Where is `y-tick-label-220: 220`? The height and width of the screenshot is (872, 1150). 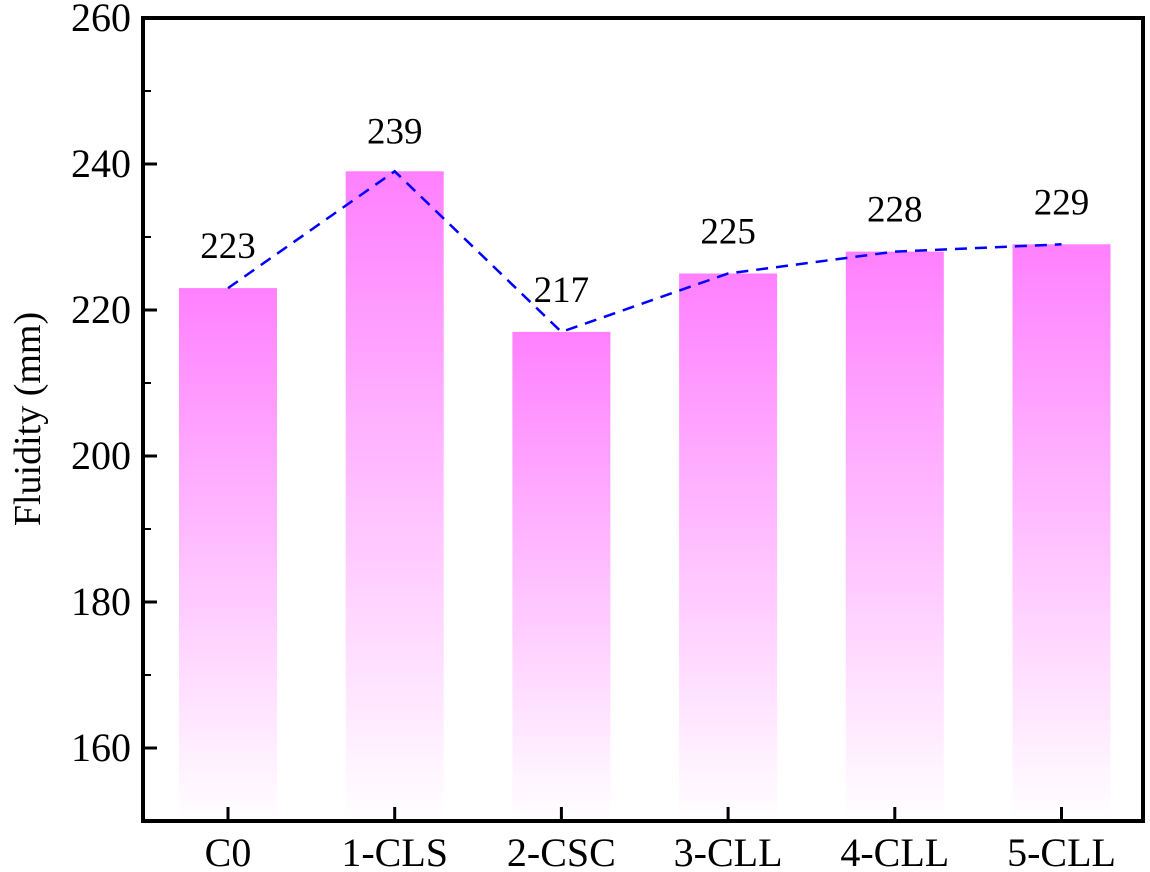 y-tick-label-220: 220 is located at coordinates (101, 309).